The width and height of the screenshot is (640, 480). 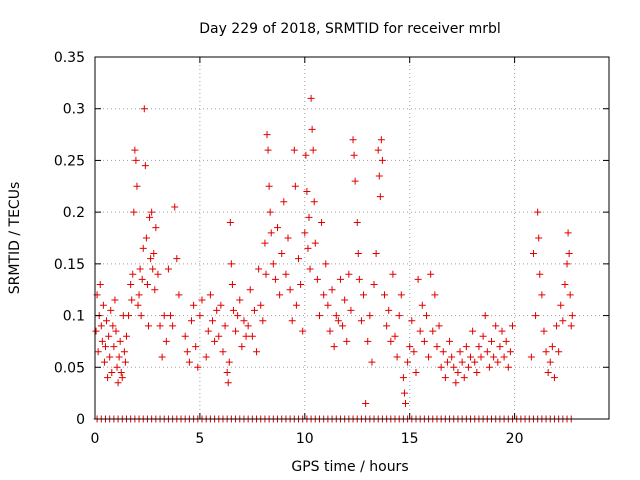 I want to click on x-tick-label: 15, so click(x=410, y=439).